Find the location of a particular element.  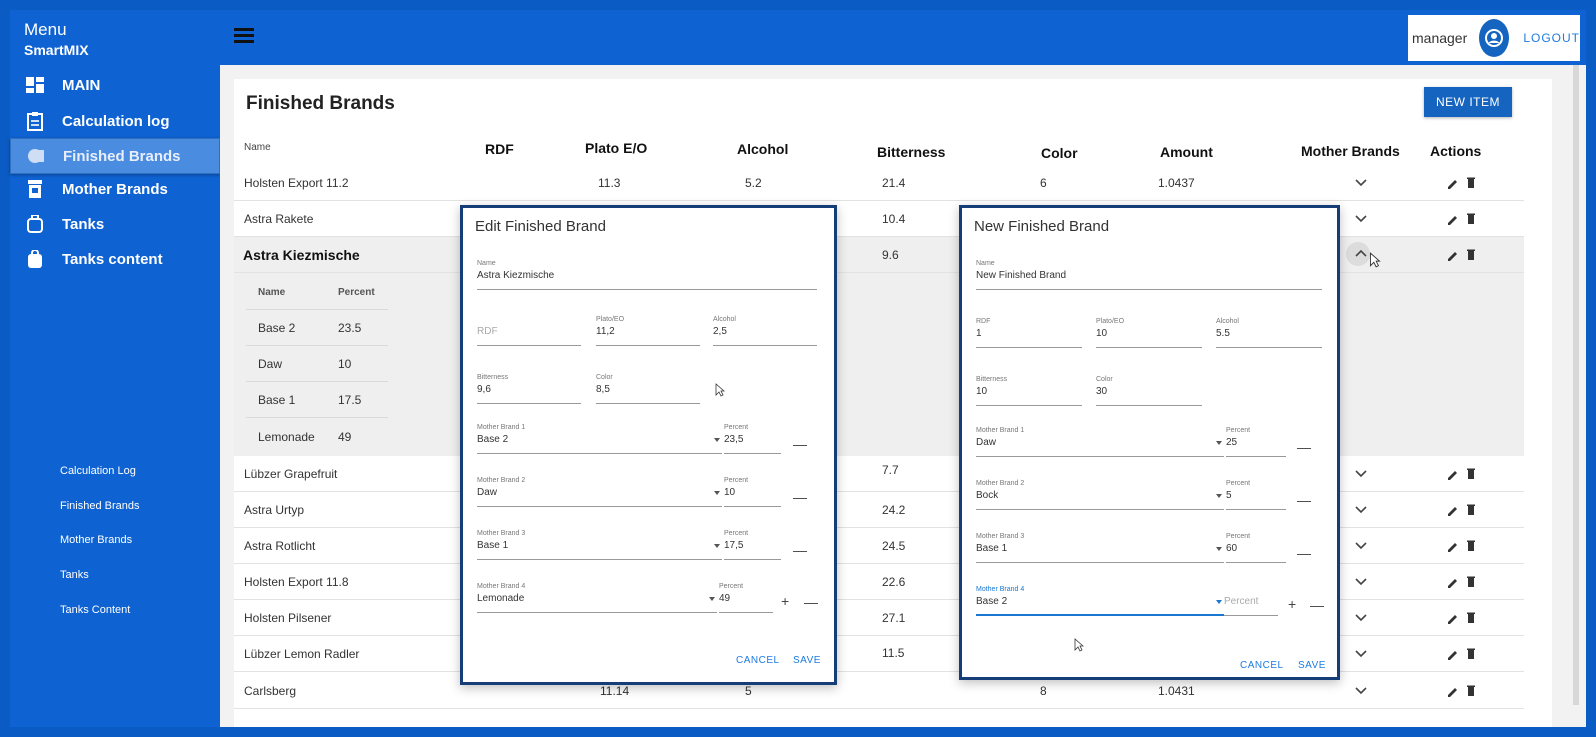

col-header-alcohol: Alcohol is located at coordinates (763, 149).